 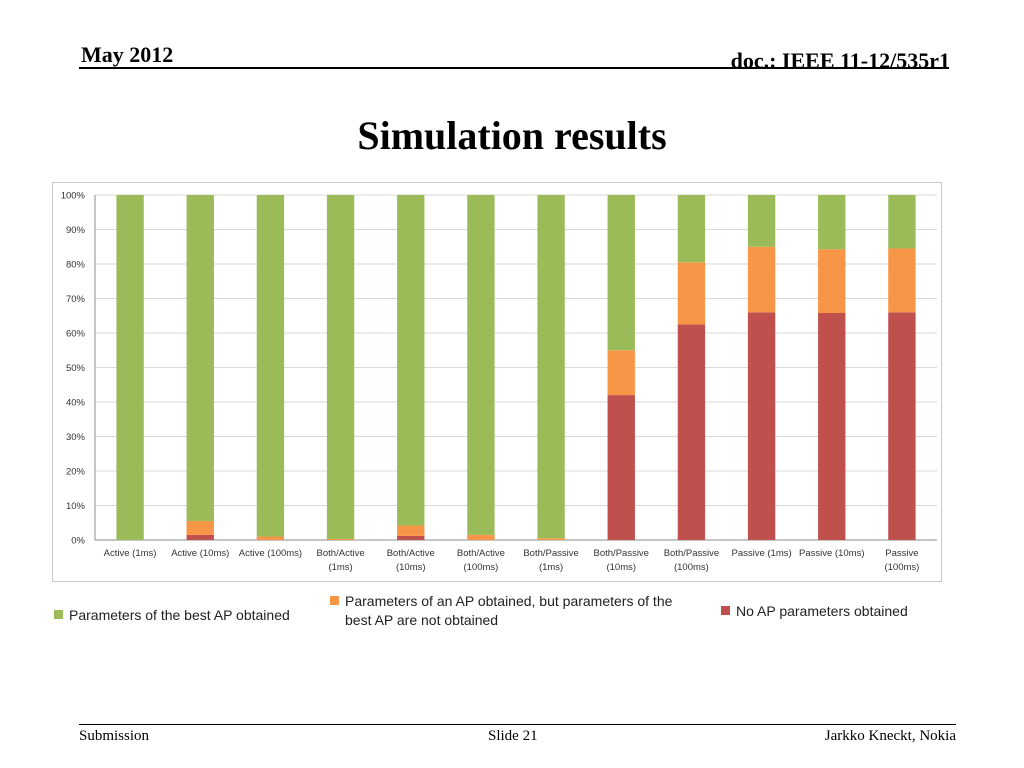 What do you see at coordinates (179, 615) in the screenshot?
I see `legend-label-best-ap: Parameters of the best AP obtained` at bounding box center [179, 615].